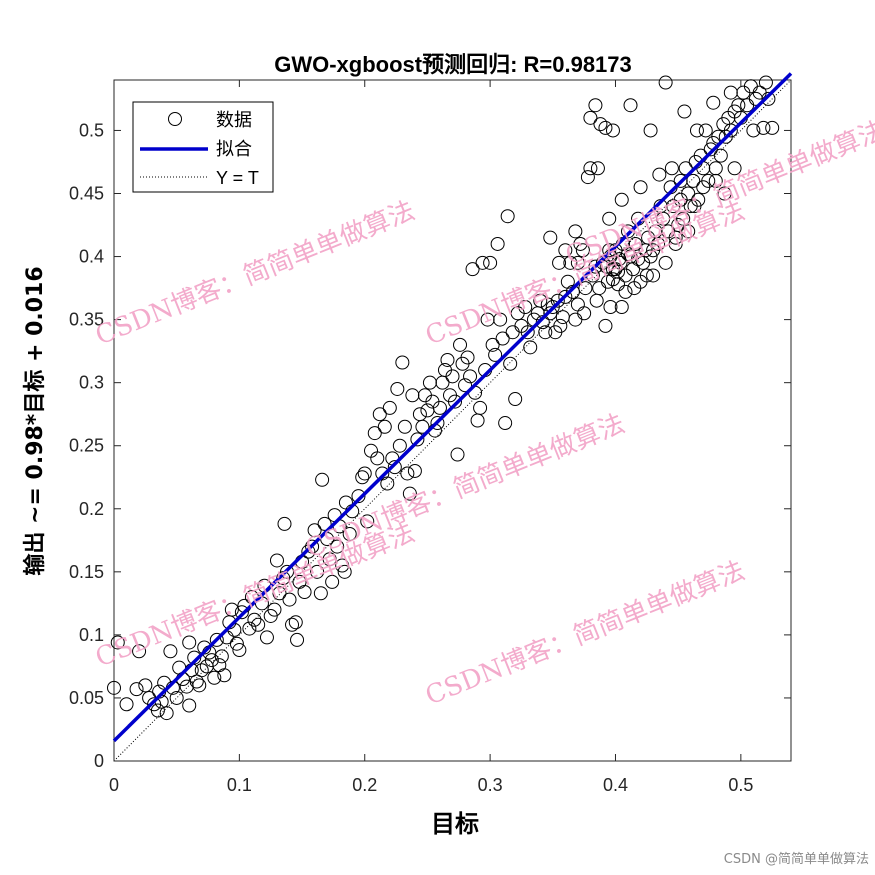  What do you see at coordinates (237, 178) in the screenshot?
I see `legend-label-ref: Y = T` at bounding box center [237, 178].